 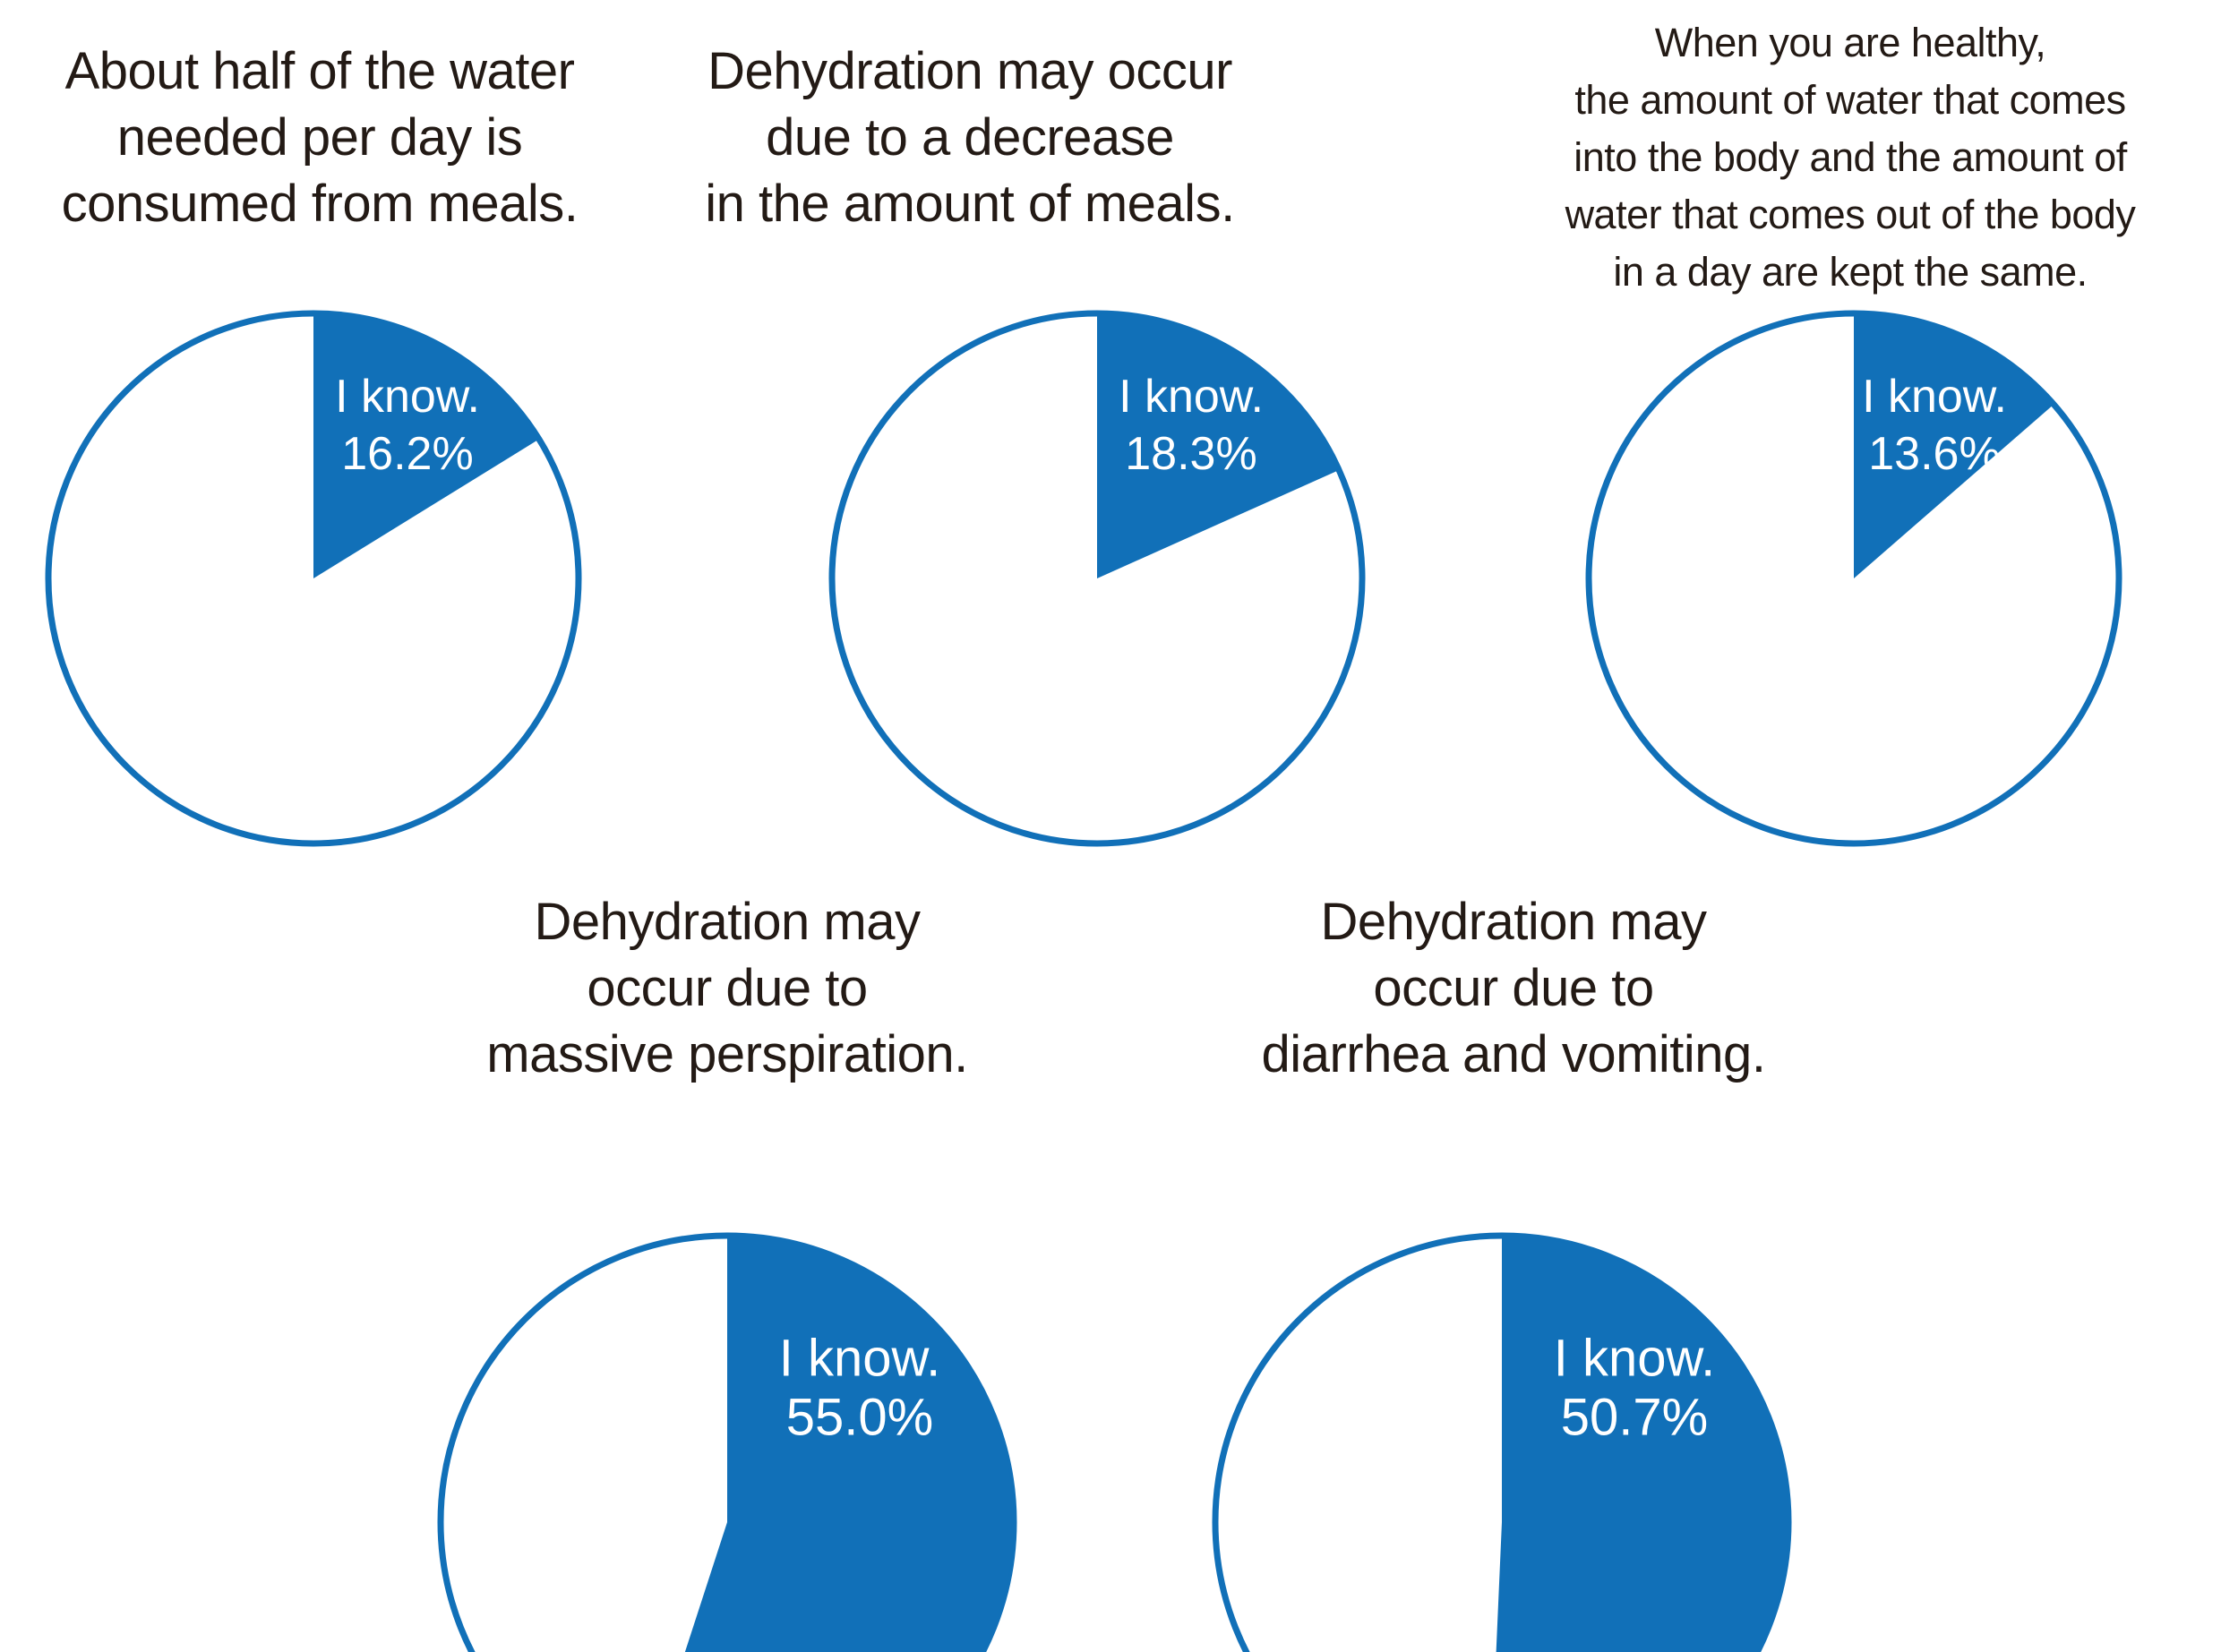 What do you see at coordinates (860, 1359) in the screenshot?
I see `pie4-slice-label: I know.` at bounding box center [860, 1359].